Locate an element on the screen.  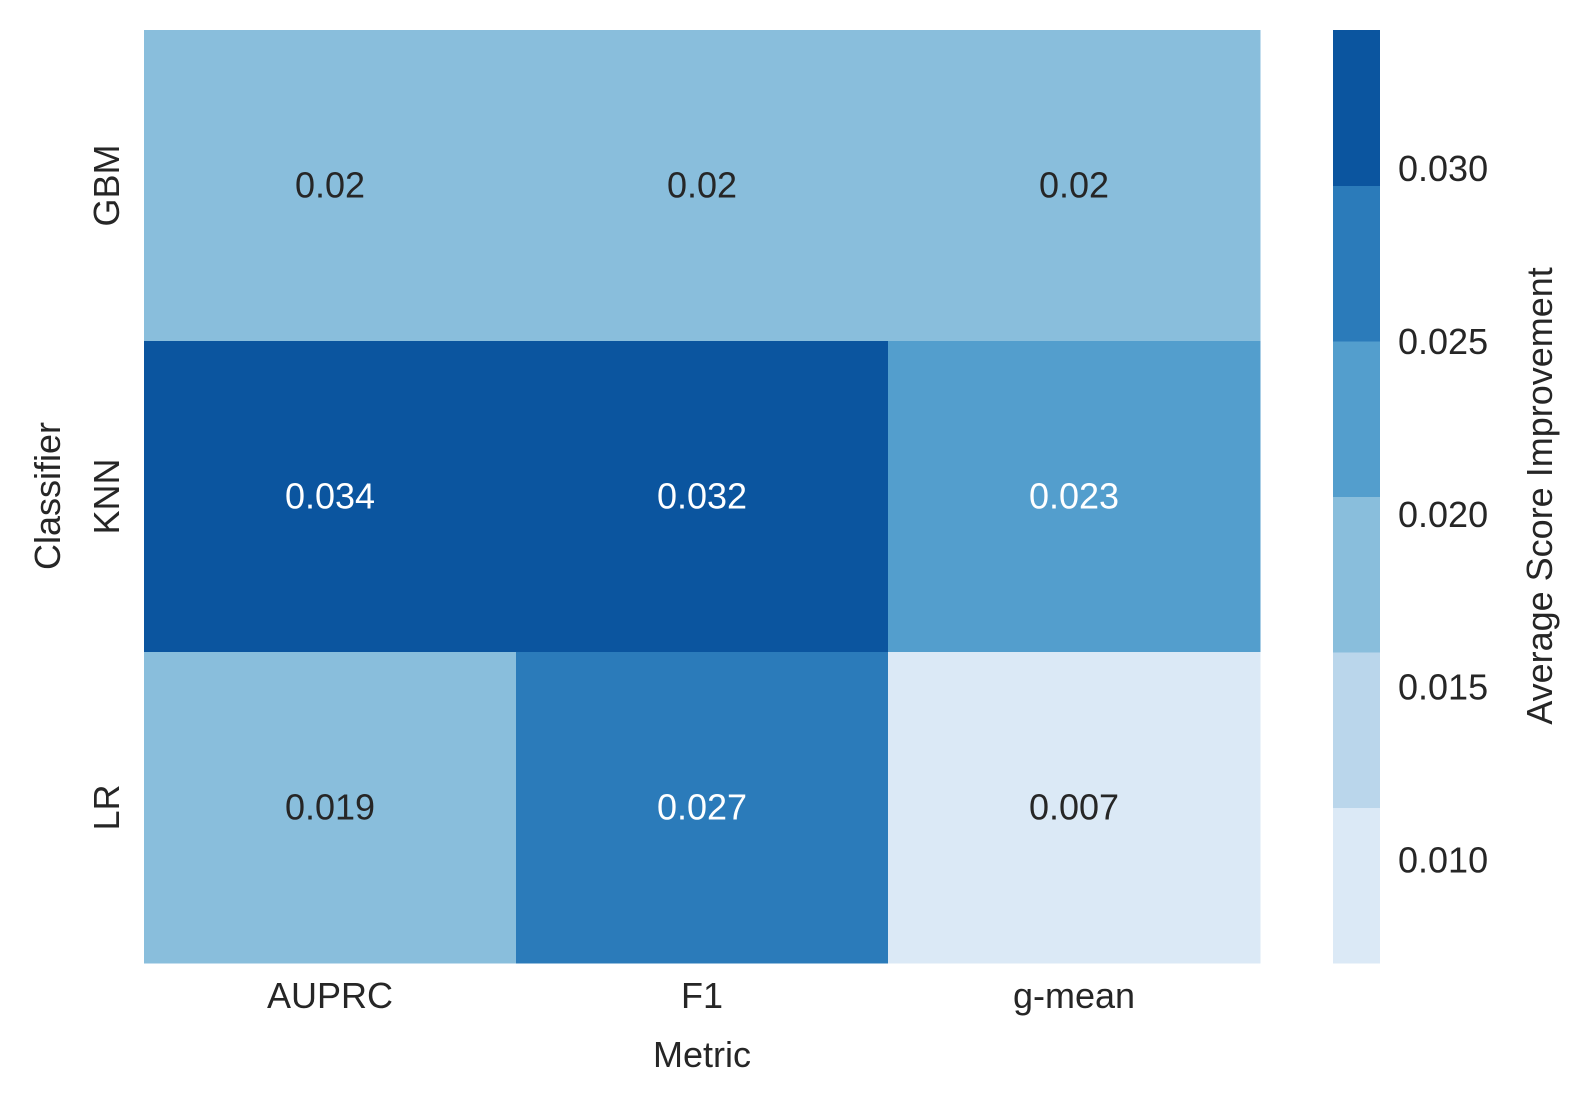
cell-value-label: 0.034 is located at coordinates (330, 496).